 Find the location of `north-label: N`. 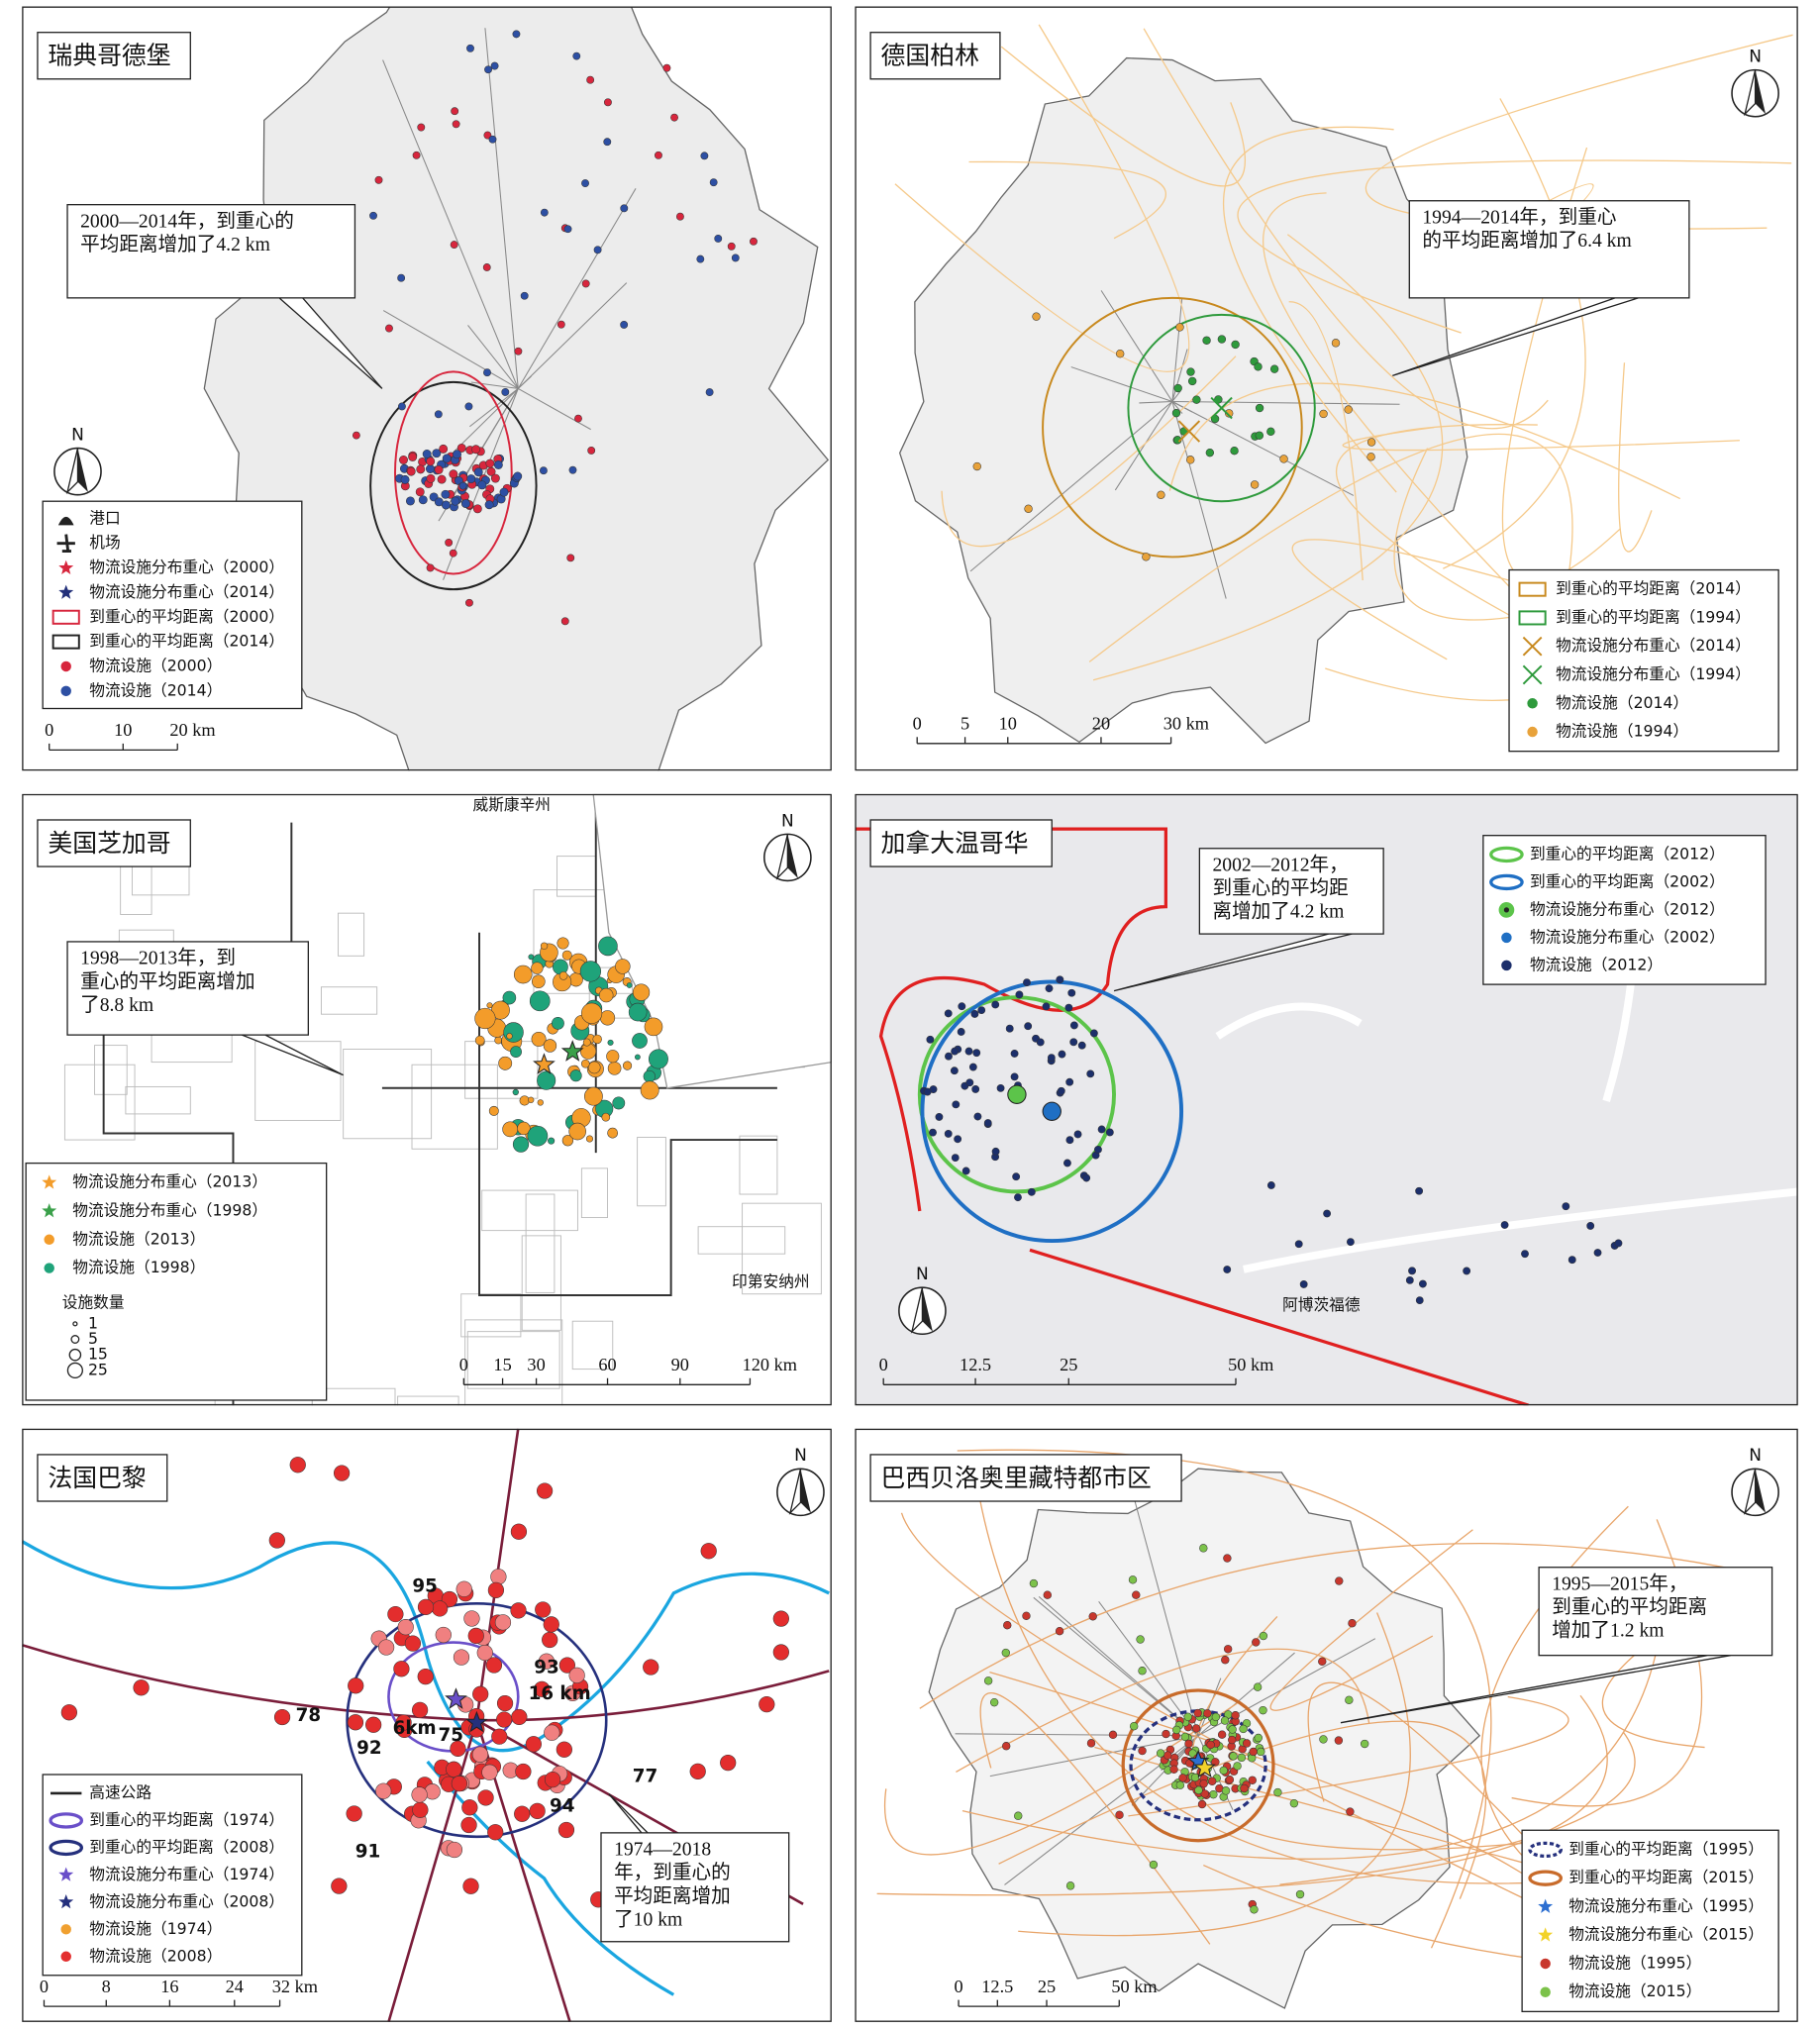

north-label: N is located at coordinates (787, 821).